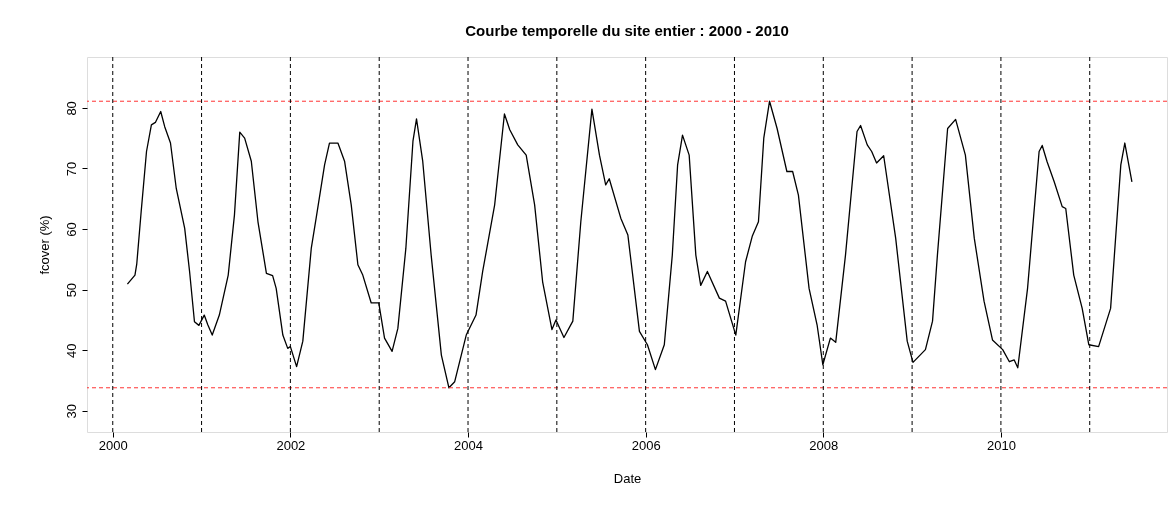  What do you see at coordinates (646, 445) in the screenshot?
I see `x-tick-label: 2006` at bounding box center [646, 445].